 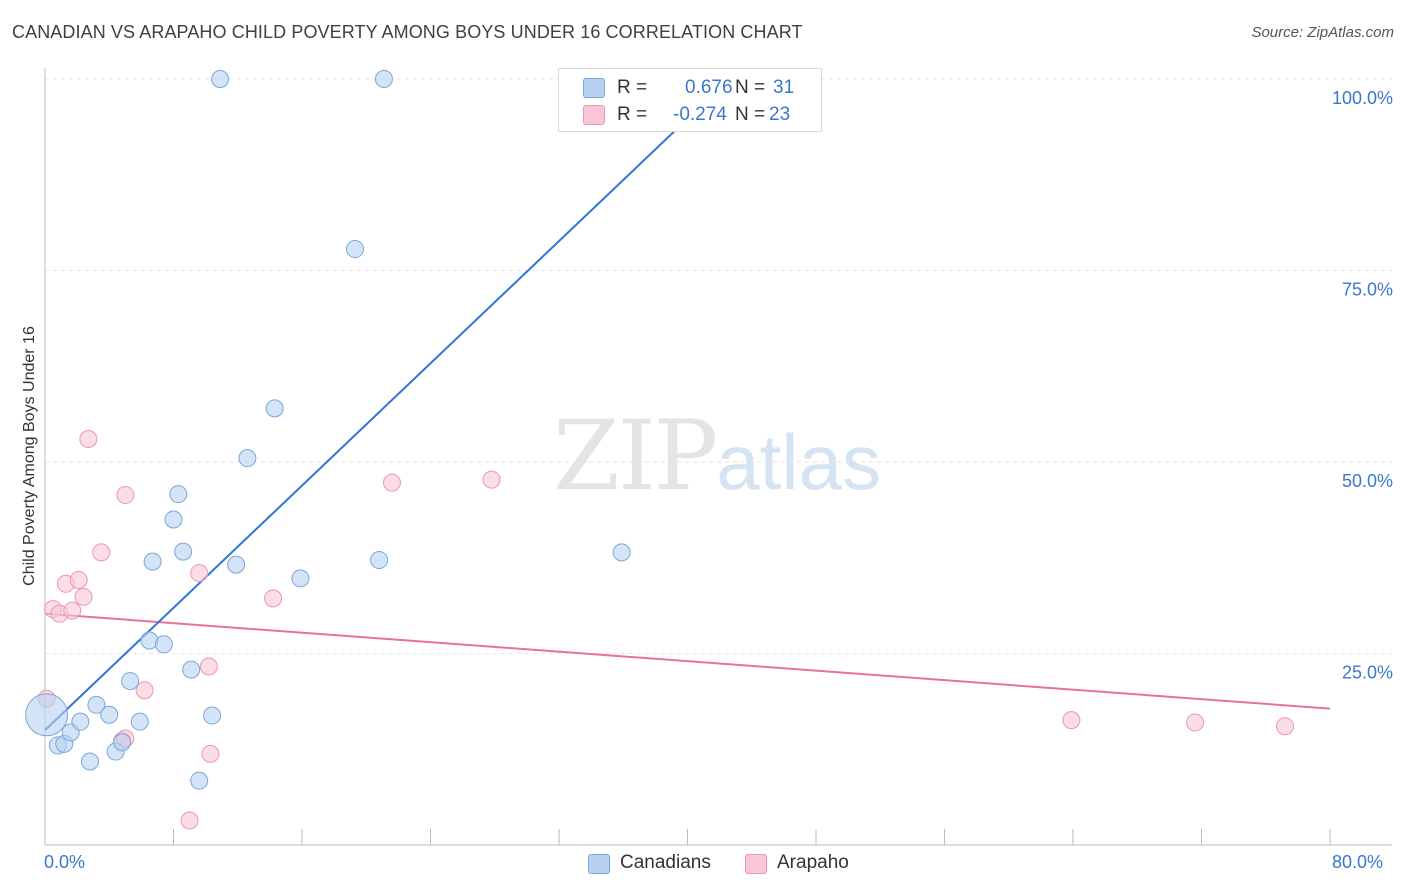 I want to click on legend-row-canadians: R = 0.676 N = 31, so click(x=698, y=87).